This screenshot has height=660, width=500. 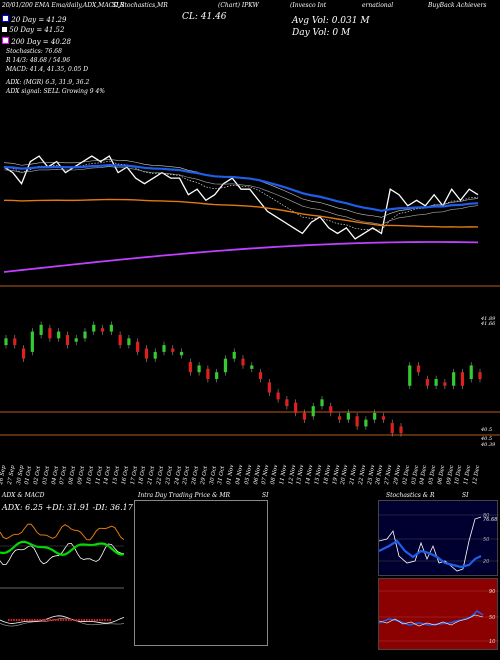 What do you see at coordinates (47, 69) in the screenshot?
I see `legend-macd: MACD: 41.4, 41.35, 0.05 D` at bounding box center [47, 69].